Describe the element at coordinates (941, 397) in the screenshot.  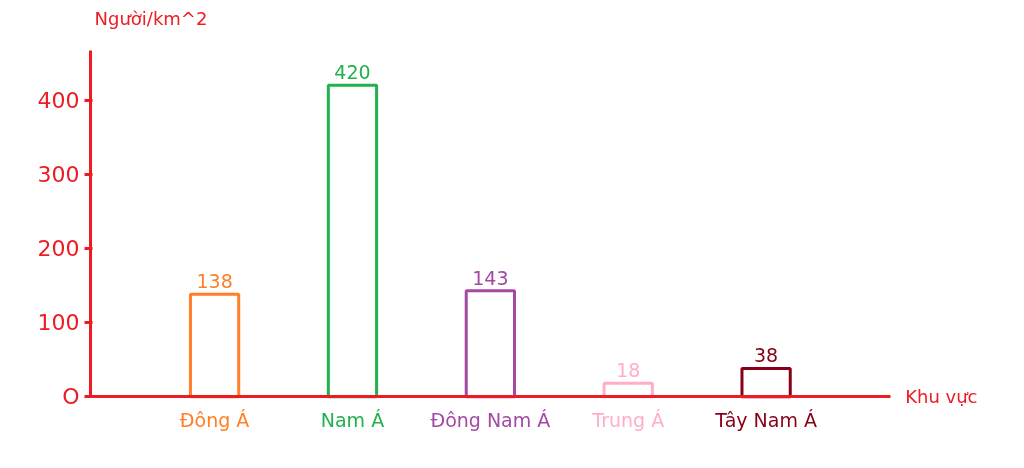
I see `x-axis-title: Khu vực` at that location.